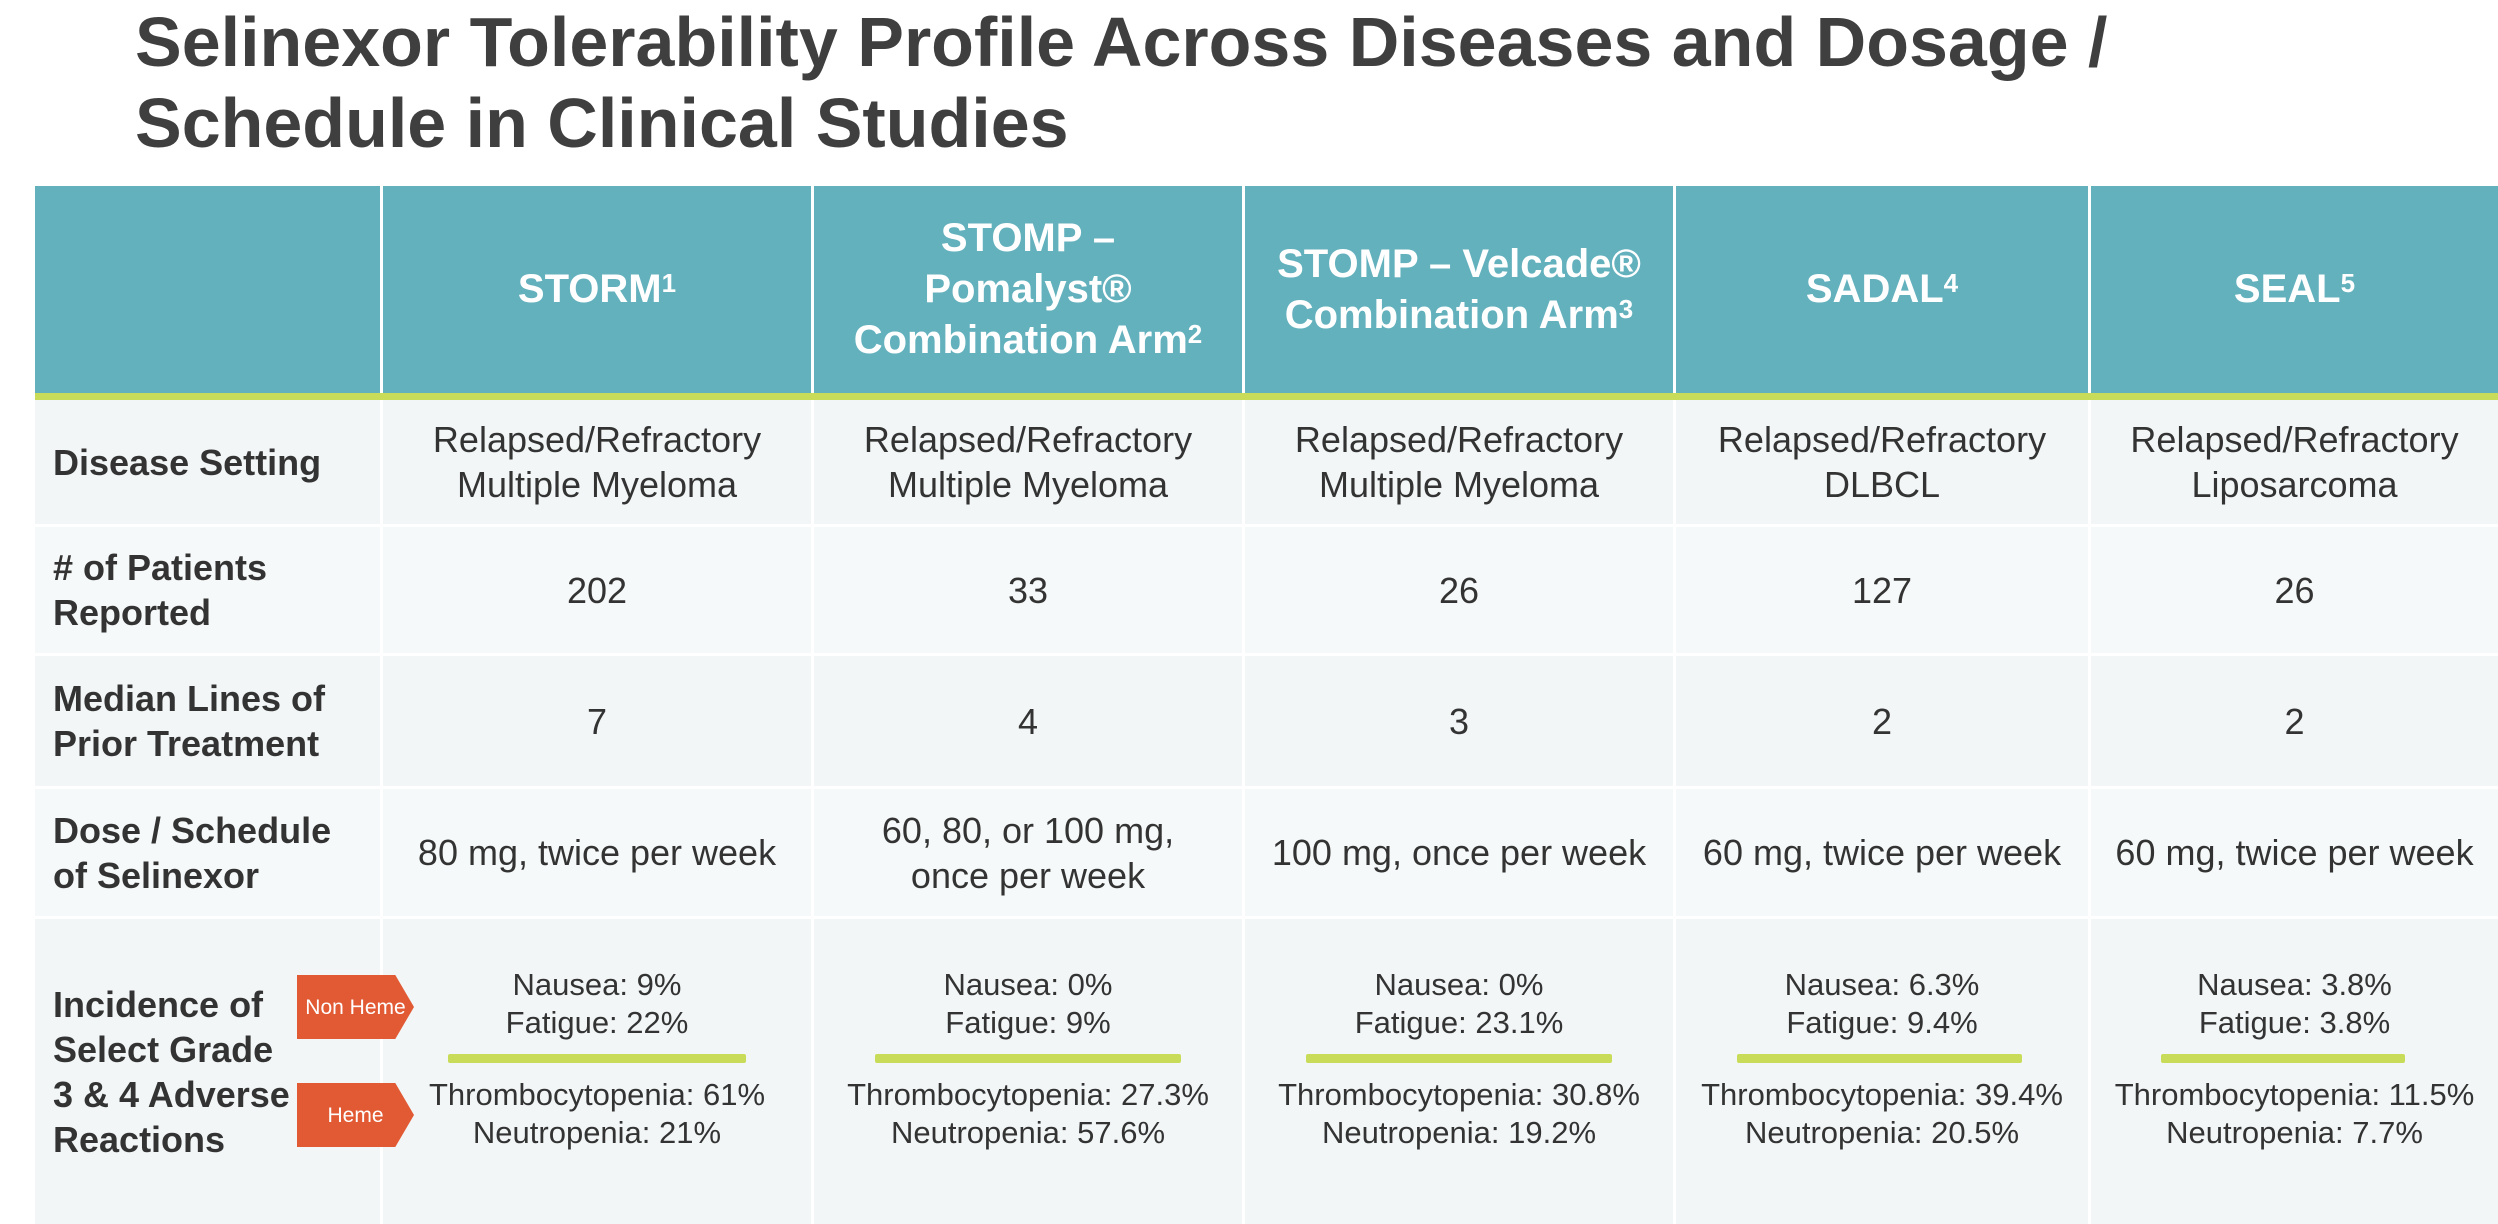 The image size is (2498, 1224). What do you see at coordinates (597, 1132) in the screenshot?
I see `neutropenia-value: Neutropenia: 21%` at bounding box center [597, 1132].